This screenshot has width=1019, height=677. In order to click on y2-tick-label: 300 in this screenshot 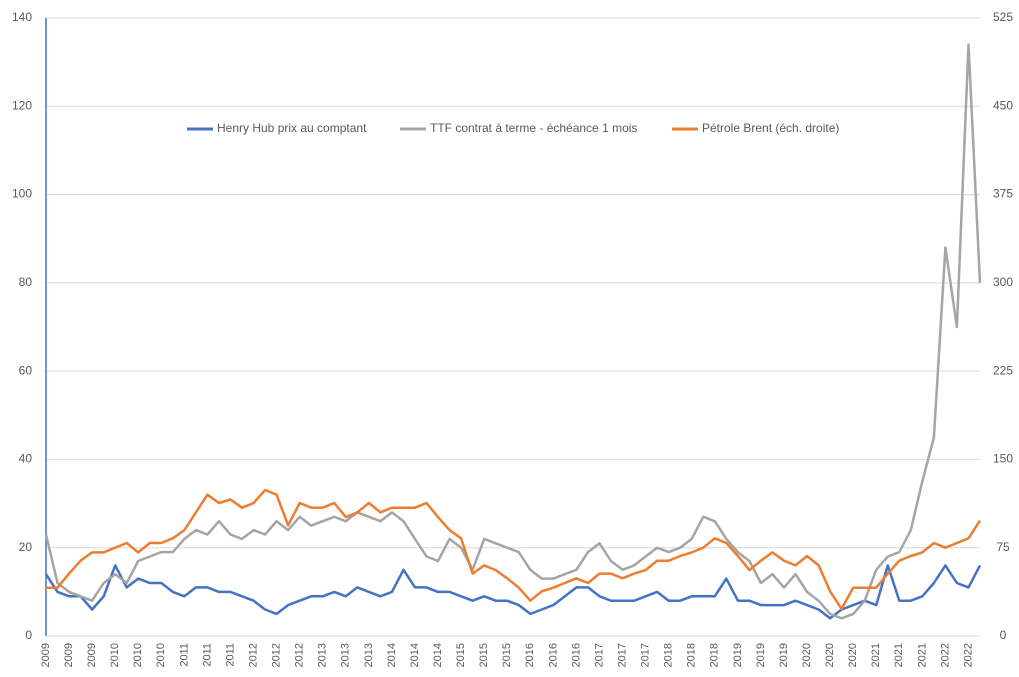, I will do `click(1003, 282)`.